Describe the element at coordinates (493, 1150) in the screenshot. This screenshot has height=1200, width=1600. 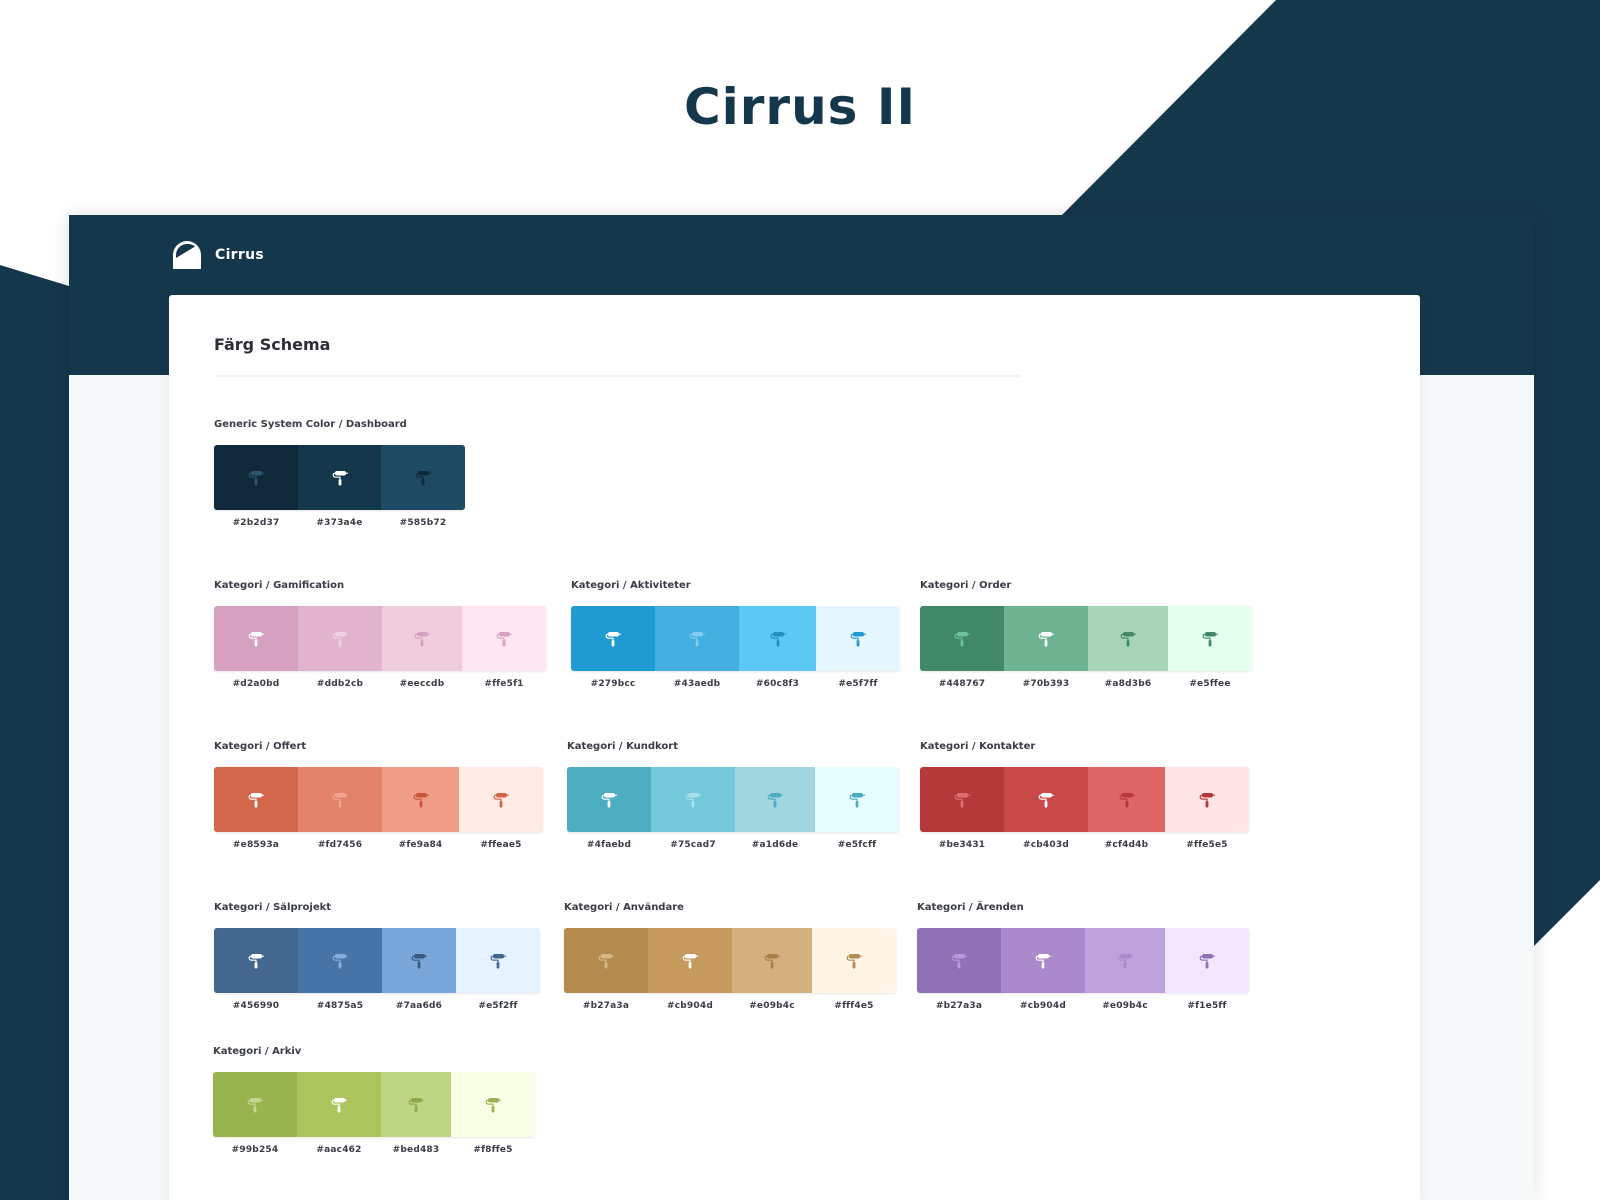
I see `swatch-hex-label: #f8ffe5` at that location.